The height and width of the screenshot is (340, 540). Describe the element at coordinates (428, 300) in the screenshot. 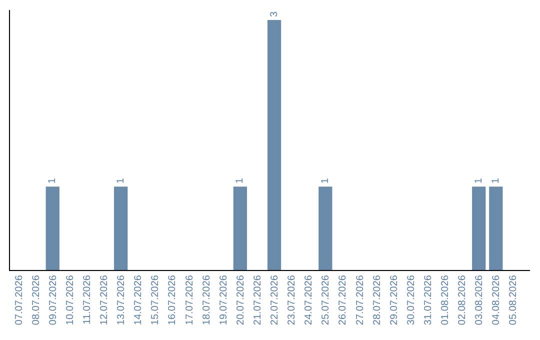

I see `x-tick-label: 31.07.2026` at that location.